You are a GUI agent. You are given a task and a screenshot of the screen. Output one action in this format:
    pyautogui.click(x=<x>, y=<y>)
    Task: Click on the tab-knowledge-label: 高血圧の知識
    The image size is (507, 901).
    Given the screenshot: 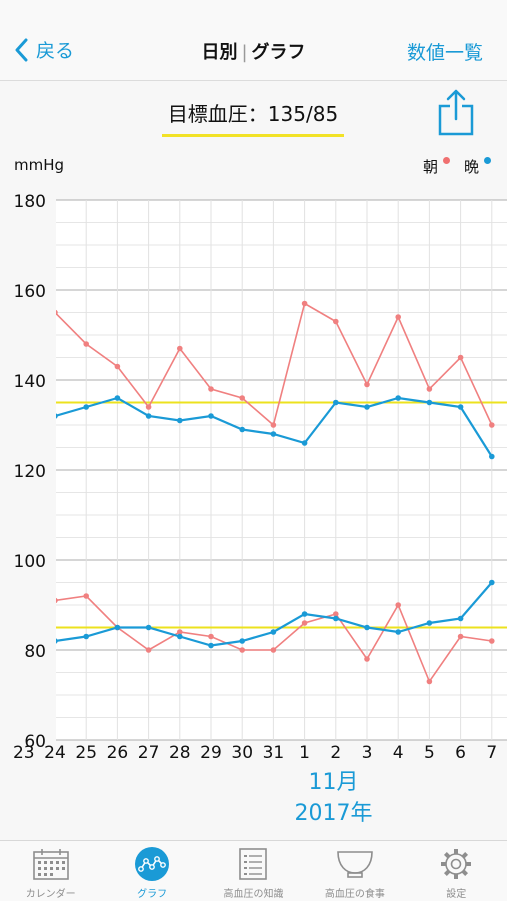 What is the action you would take?
    pyautogui.click(x=253, y=894)
    